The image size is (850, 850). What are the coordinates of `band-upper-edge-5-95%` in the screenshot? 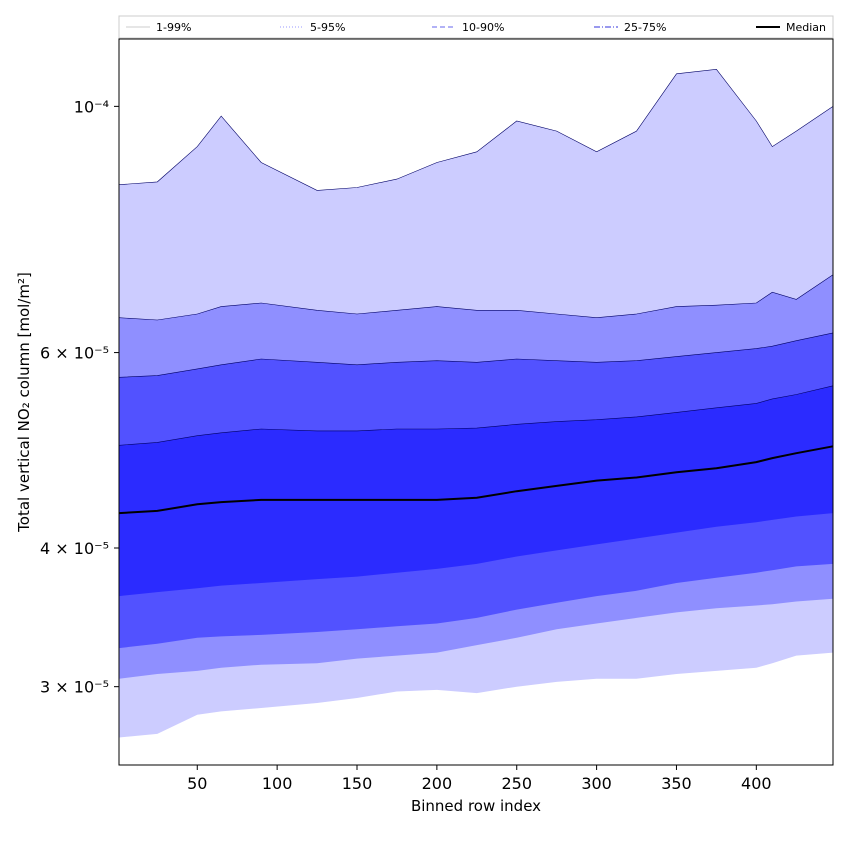 It's located at (476, 297).